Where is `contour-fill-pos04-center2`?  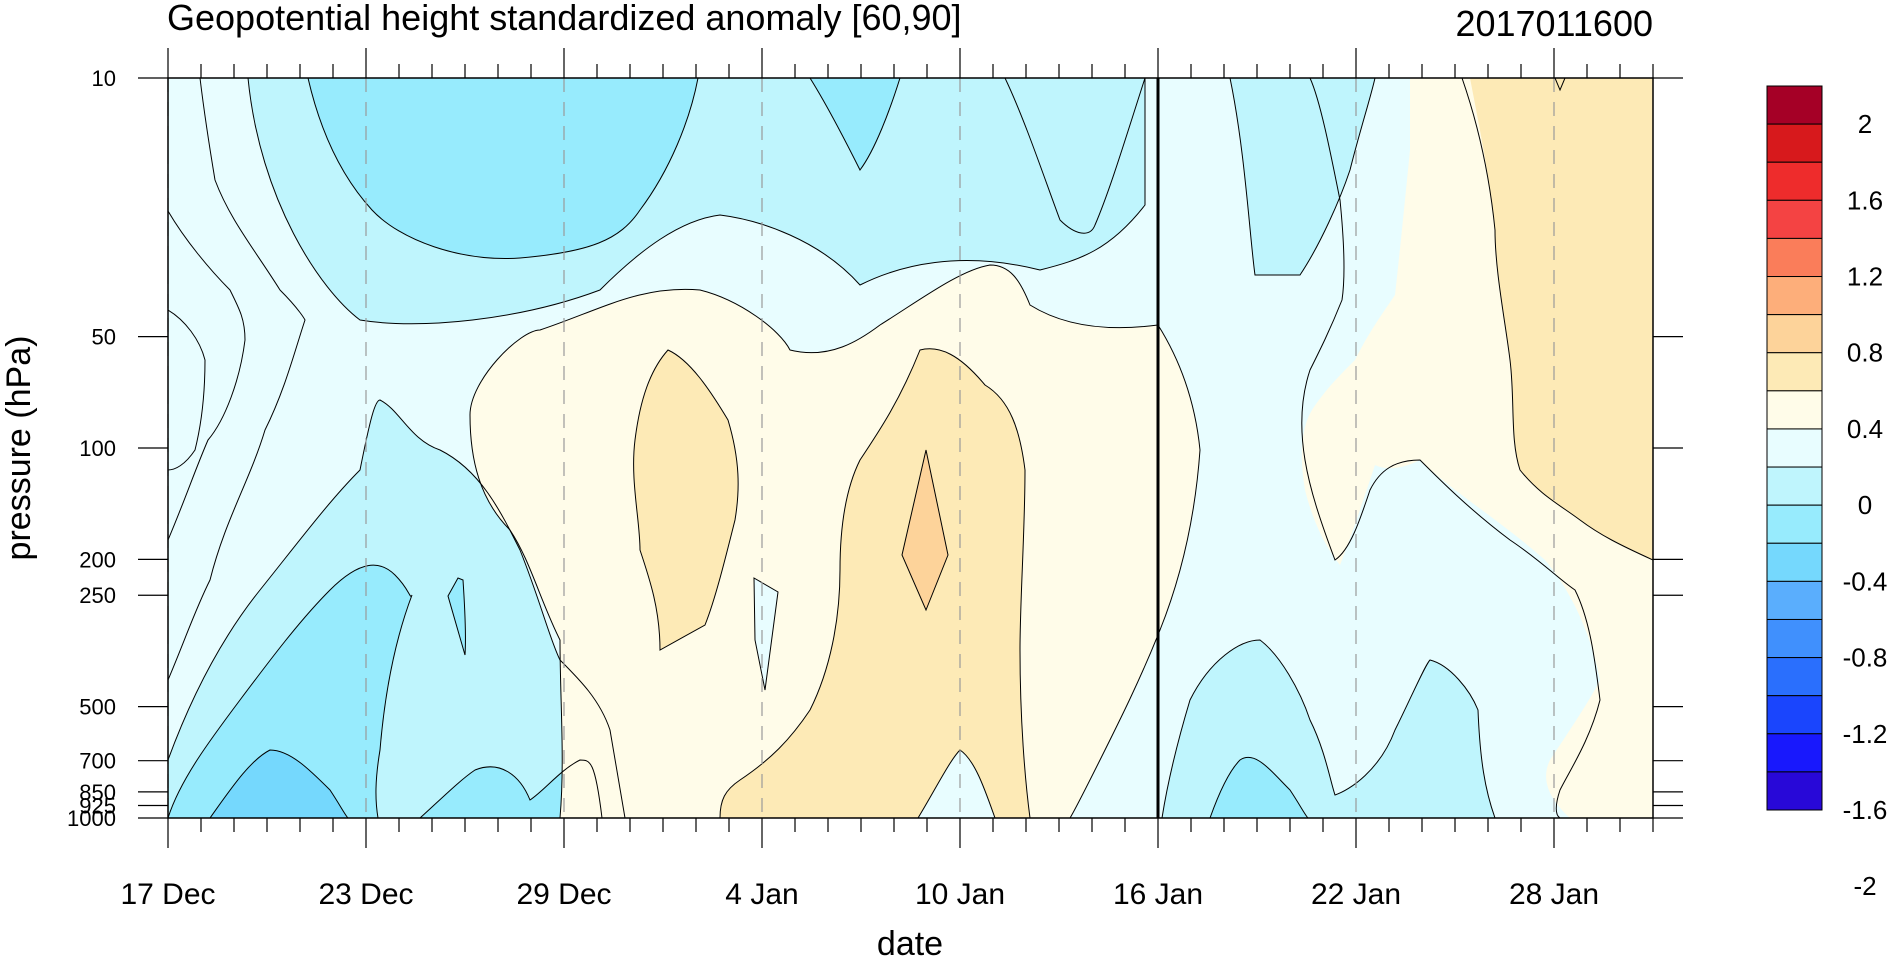 contour-fill-pos04-center2 is located at coordinates (875, 583).